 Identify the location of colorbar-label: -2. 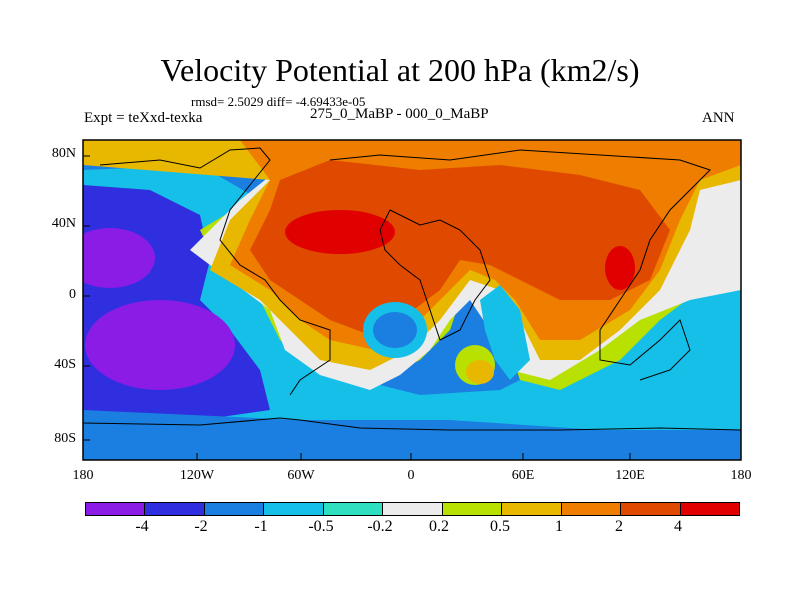
(201, 526).